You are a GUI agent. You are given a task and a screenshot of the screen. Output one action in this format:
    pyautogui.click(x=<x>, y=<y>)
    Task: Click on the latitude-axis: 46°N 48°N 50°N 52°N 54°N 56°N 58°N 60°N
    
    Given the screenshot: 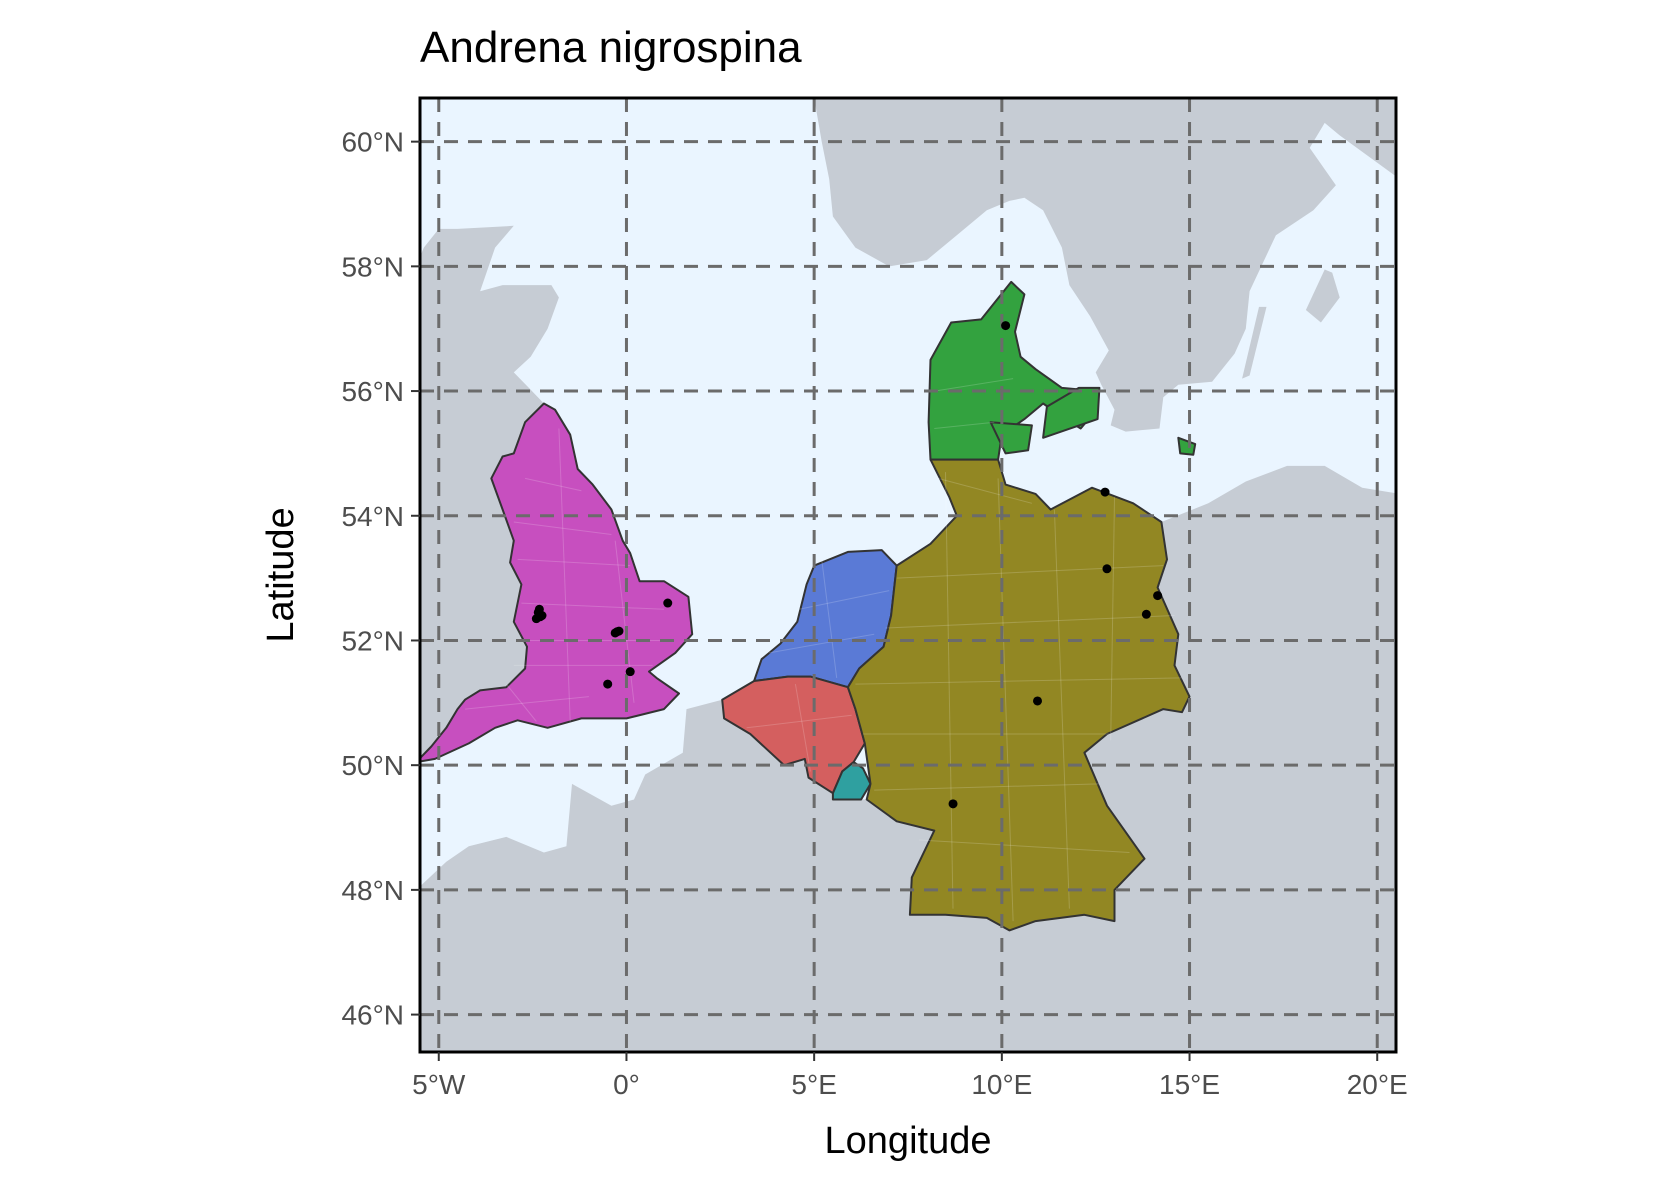 What is the action you would take?
    pyautogui.click(x=380, y=579)
    